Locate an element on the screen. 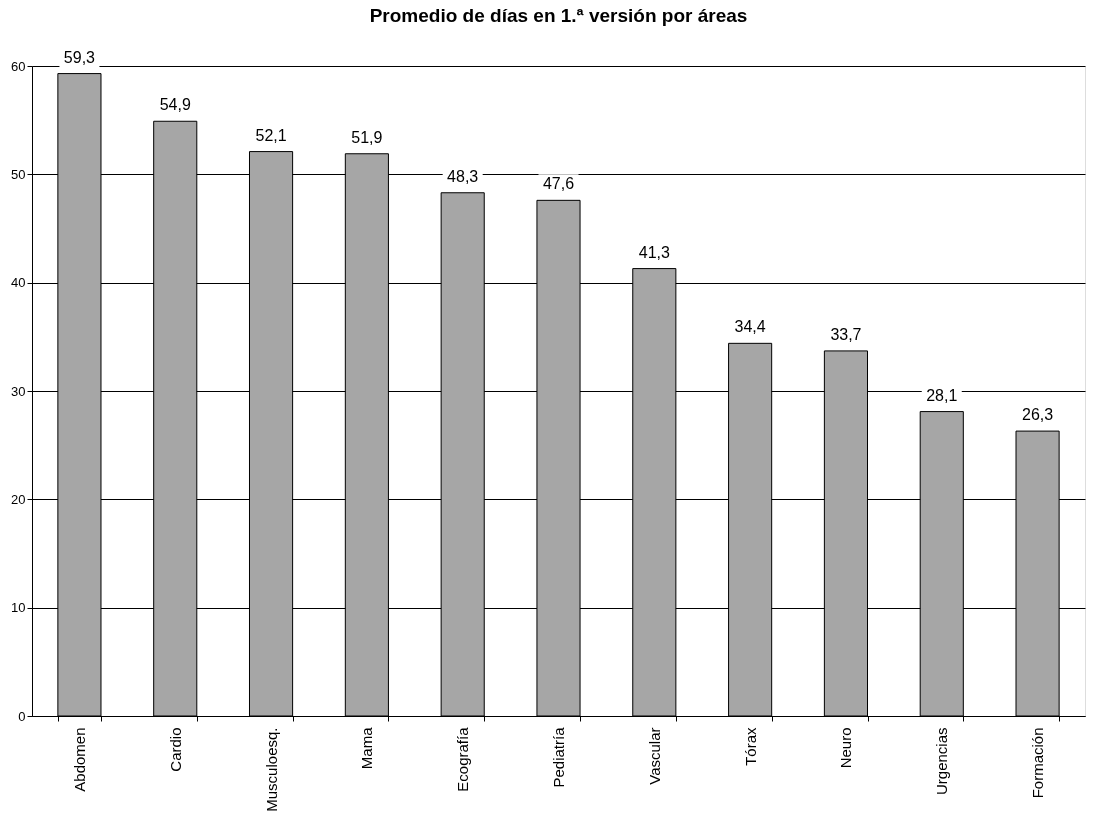 This screenshot has width=1108, height=826. x-tick-label: Ecografía is located at coordinates (463, 759).